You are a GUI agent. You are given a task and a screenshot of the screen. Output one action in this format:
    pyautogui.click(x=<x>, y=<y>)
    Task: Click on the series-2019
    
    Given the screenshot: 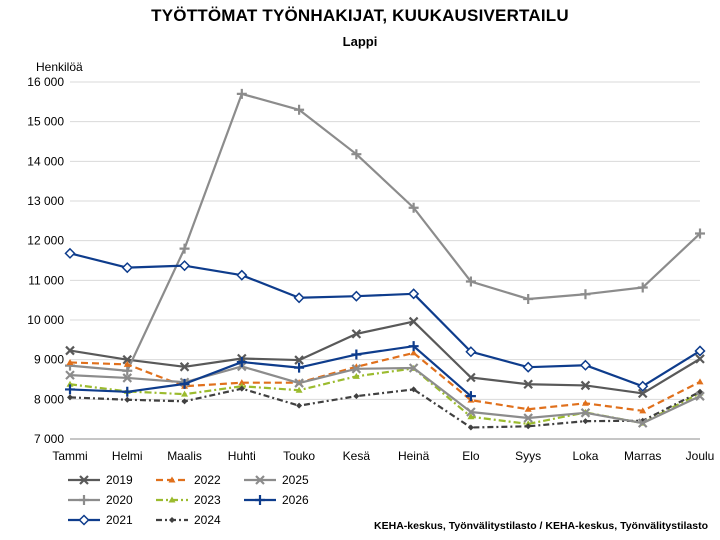 What is the action you would take?
    pyautogui.click(x=385, y=357)
    